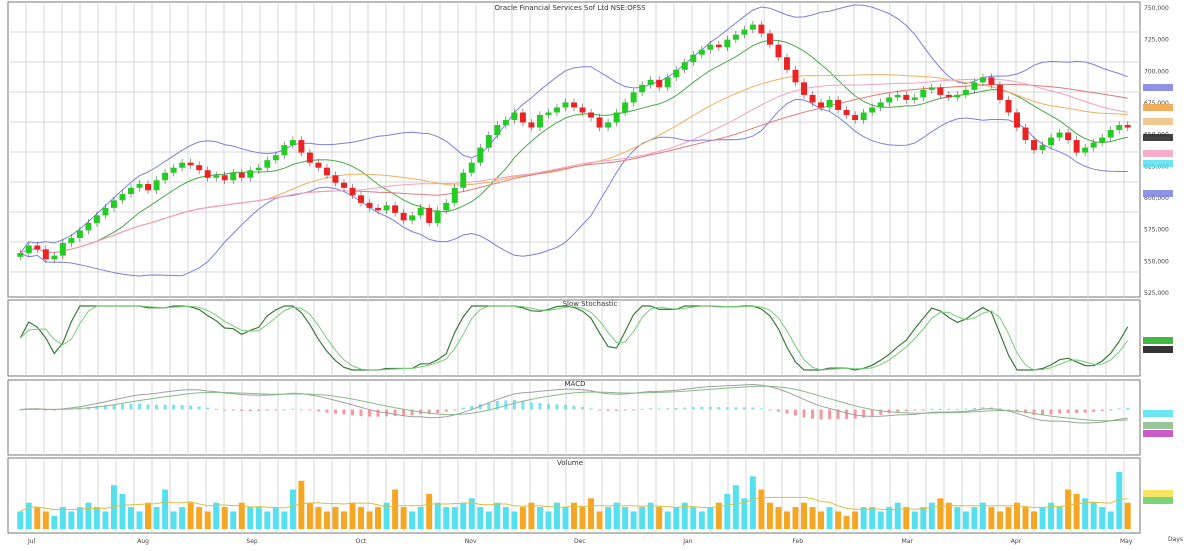 Image resolution: width=1200 pixels, height=551 pixels. I want to click on macd-layer, so click(574, 403).